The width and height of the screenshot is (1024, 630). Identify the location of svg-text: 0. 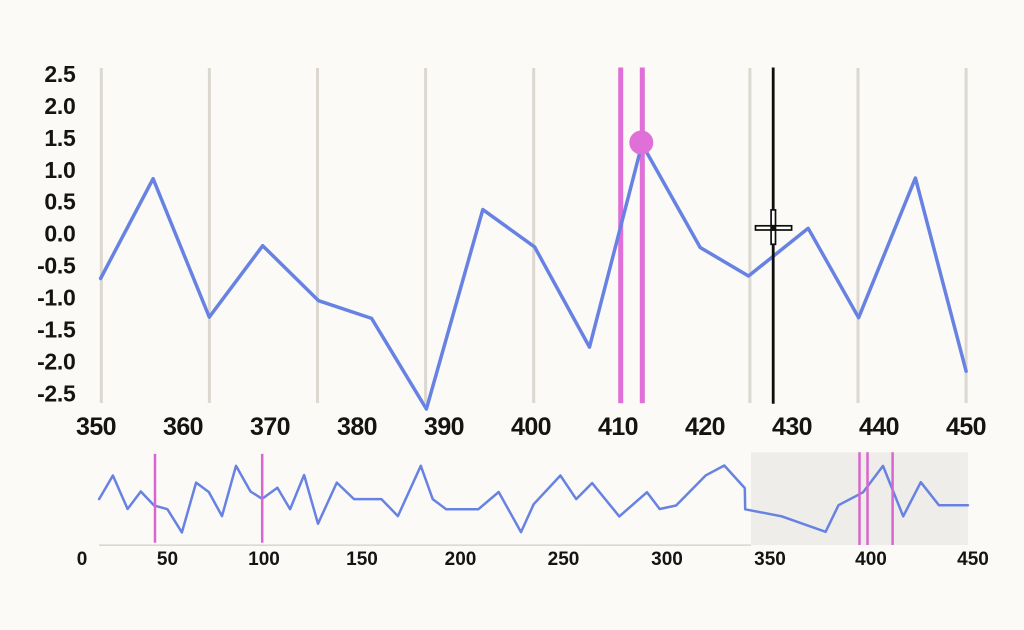
(82, 559).